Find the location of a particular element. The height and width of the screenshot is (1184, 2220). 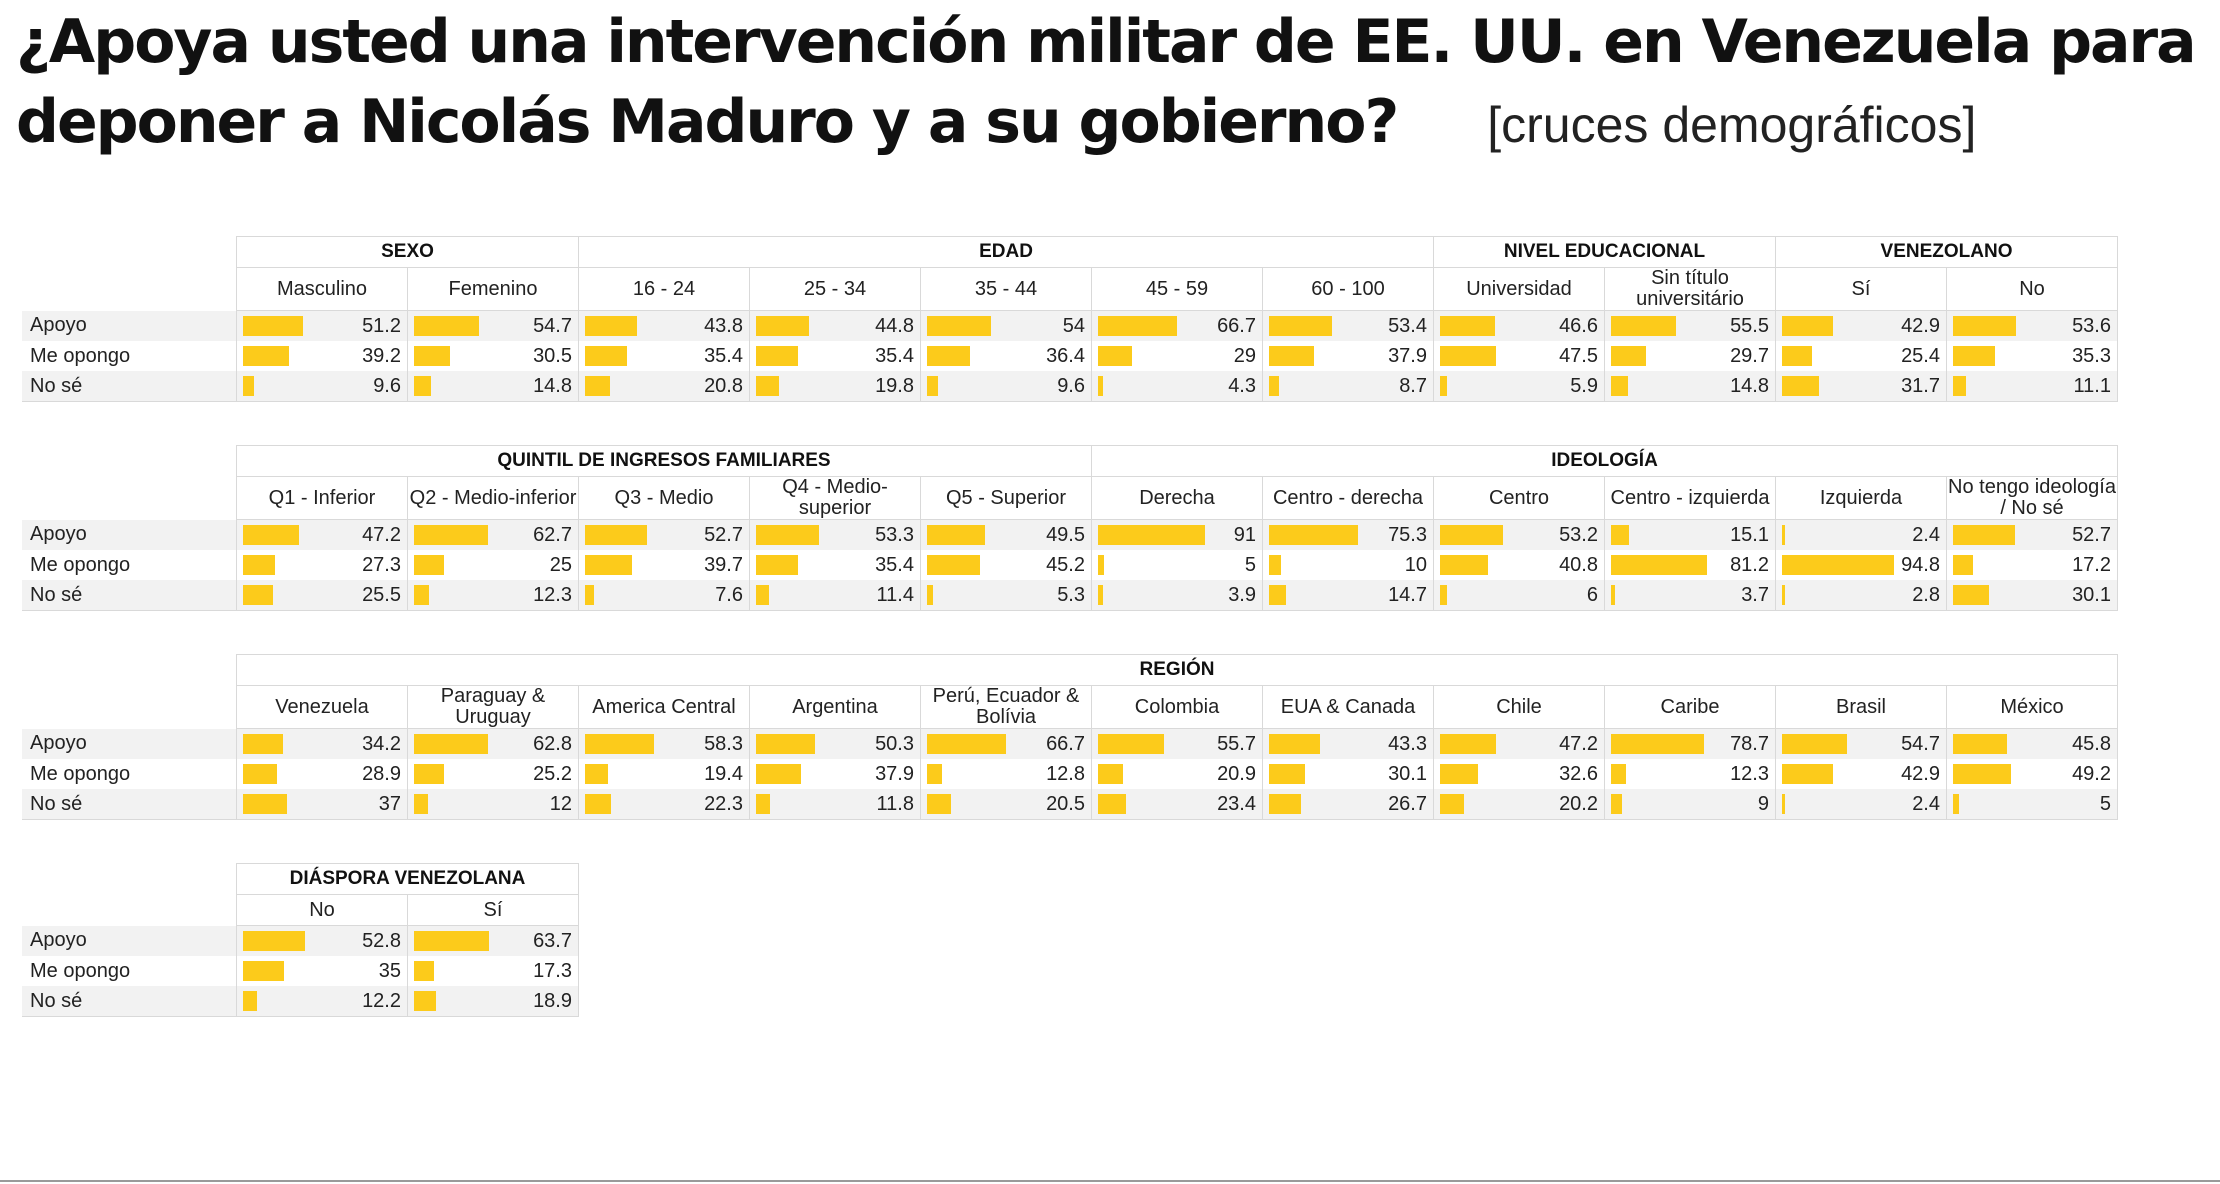

column-header: Masculino is located at coordinates (322, 289).